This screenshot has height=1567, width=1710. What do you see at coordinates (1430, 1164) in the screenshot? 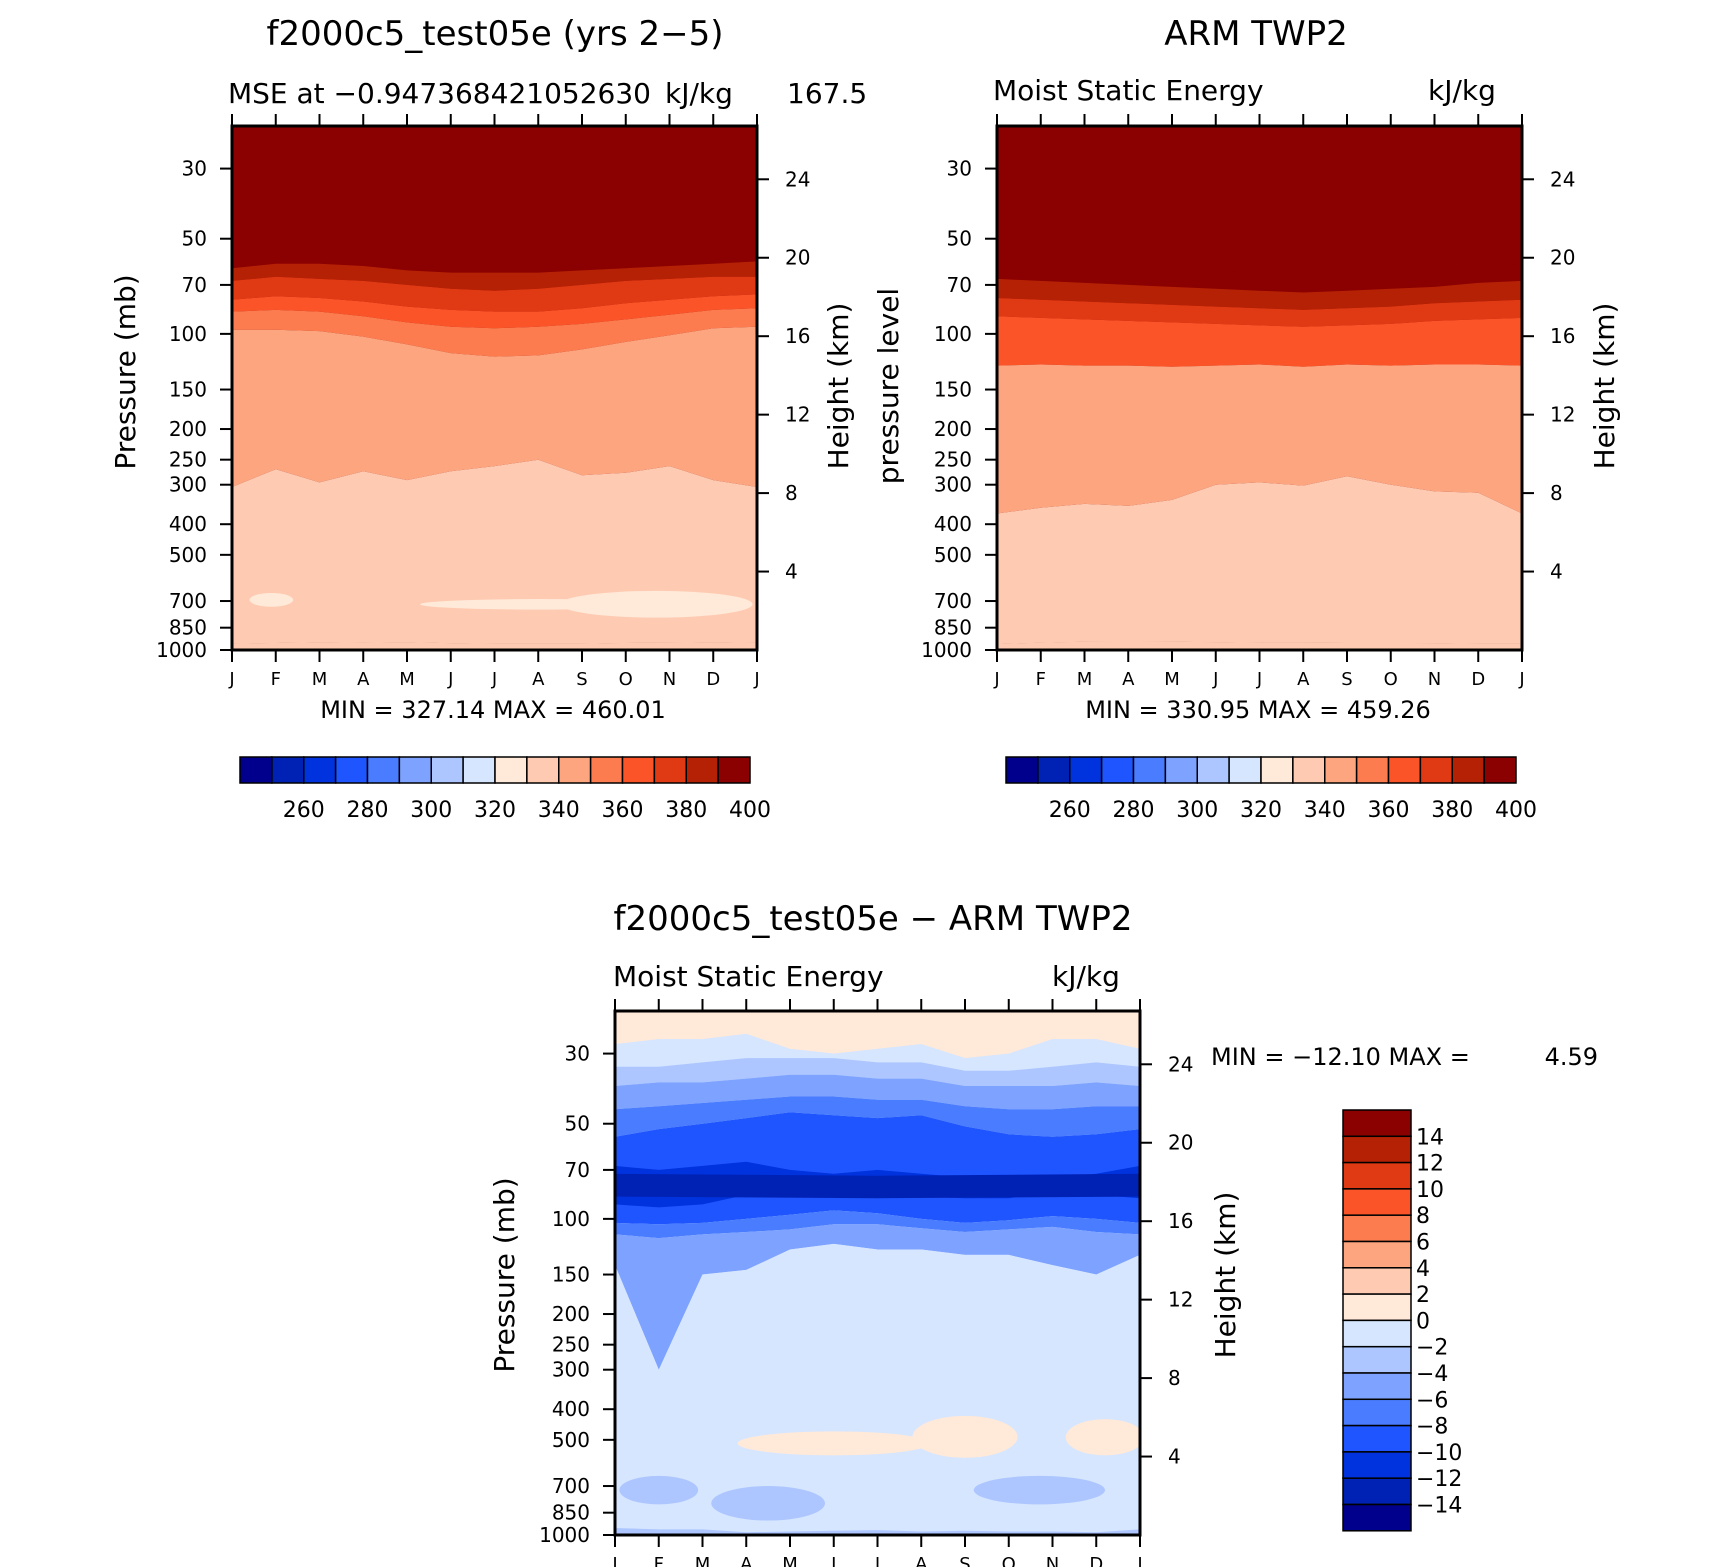
I see `diff-cbar-label: 12` at bounding box center [1430, 1164].